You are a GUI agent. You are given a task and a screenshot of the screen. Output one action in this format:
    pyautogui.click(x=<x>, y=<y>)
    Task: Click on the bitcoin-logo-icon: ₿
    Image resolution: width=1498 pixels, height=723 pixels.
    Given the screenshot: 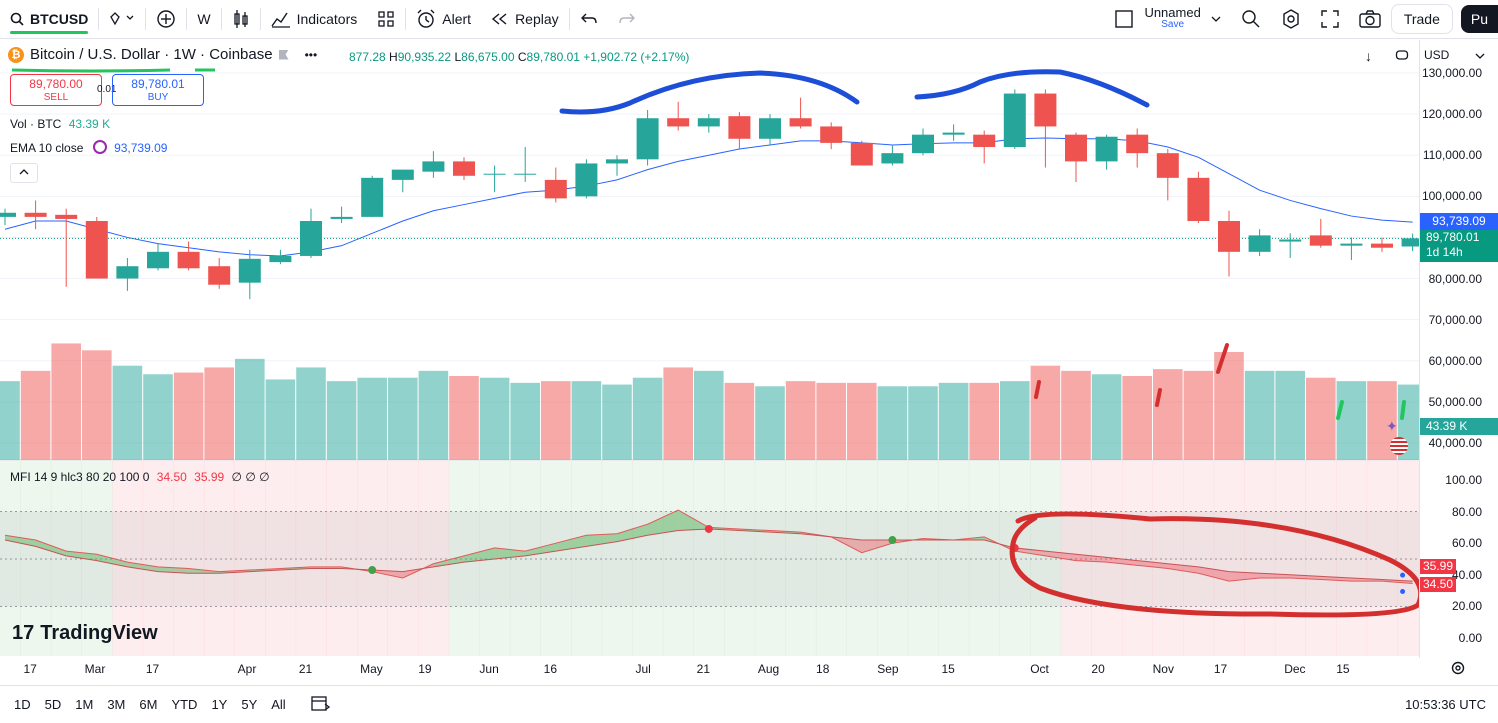 What is the action you would take?
    pyautogui.click(x=16, y=54)
    